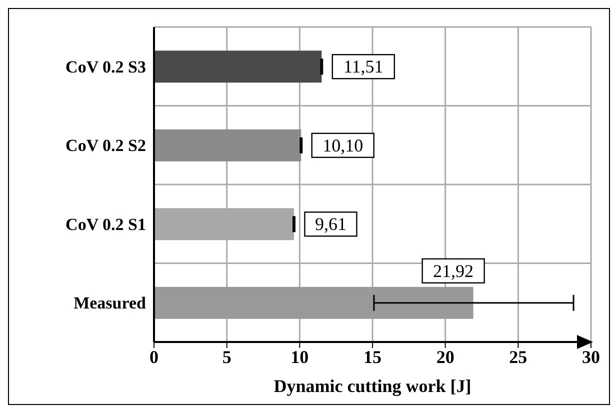 This screenshot has height=413, width=616. What do you see at coordinates (106, 224) in the screenshot?
I see `y-tick-label: CoV 0.2 S1` at bounding box center [106, 224].